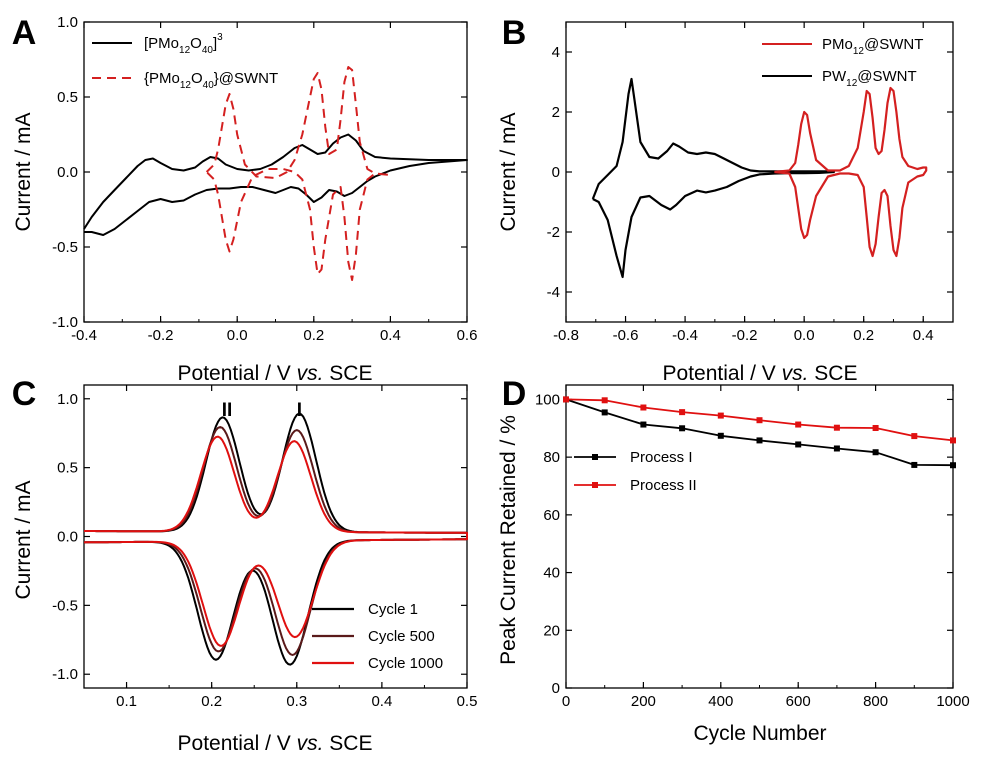  What do you see at coordinates (514, 394) in the screenshot?
I see `panel-d-letter: D` at bounding box center [514, 394].